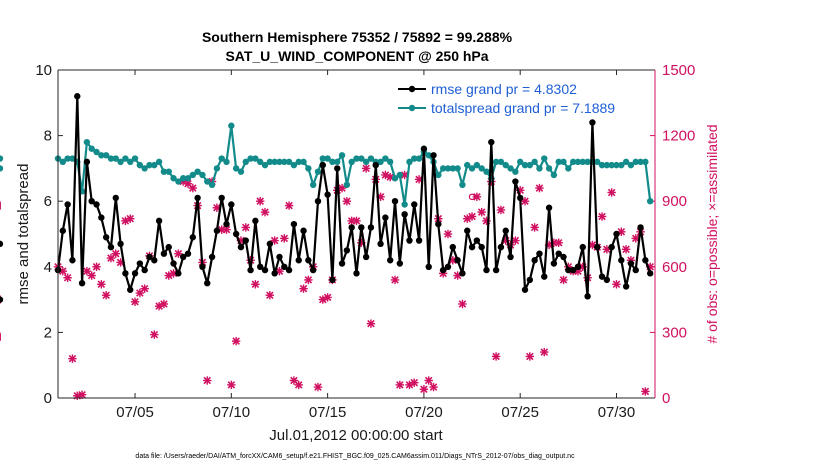  What do you see at coordinates (472, 197) in the screenshot?
I see `obs-possible-series` at bounding box center [472, 197].